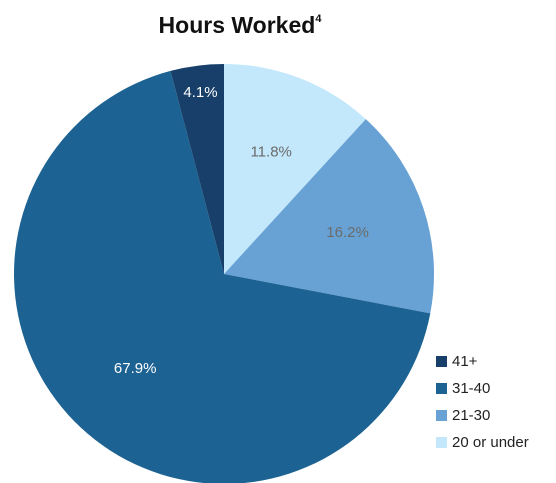 This screenshot has height=483, width=556. Describe the element at coordinates (490, 442) in the screenshot. I see `legend-label: 20 or under` at that location.